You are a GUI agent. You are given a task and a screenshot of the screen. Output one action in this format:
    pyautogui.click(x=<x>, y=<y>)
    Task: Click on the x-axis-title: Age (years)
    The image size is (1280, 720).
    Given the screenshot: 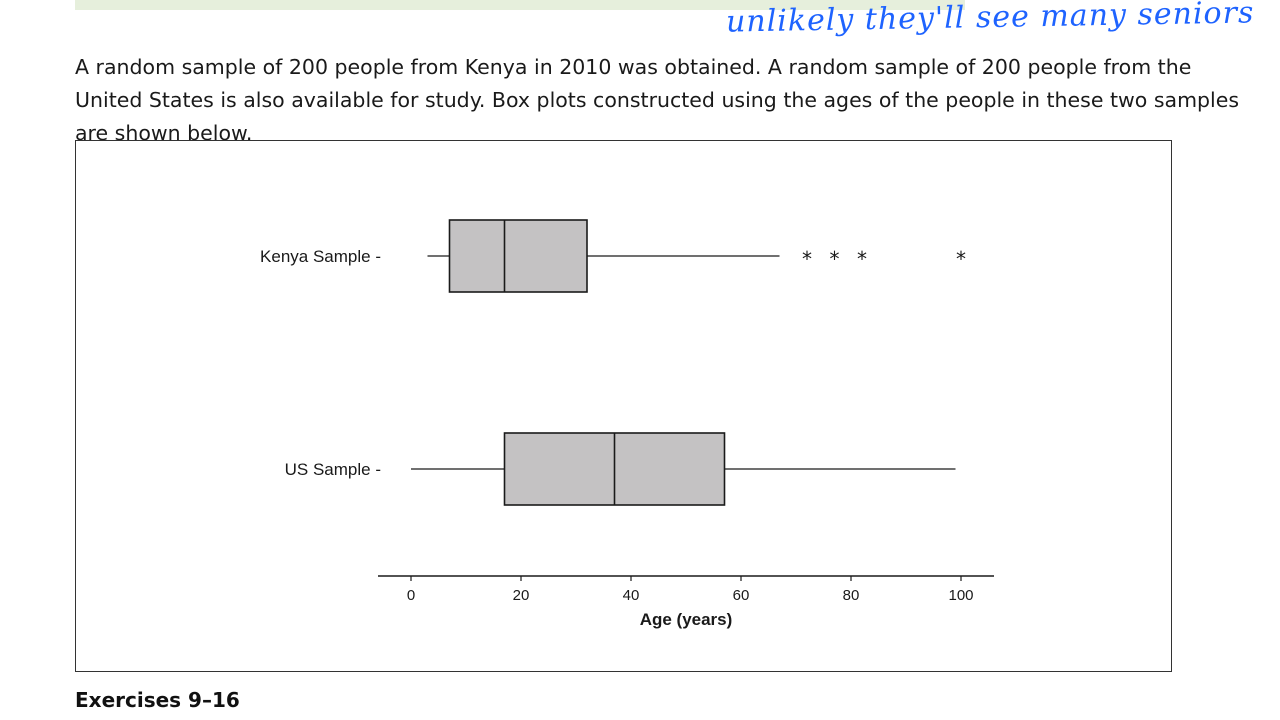 What is the action you would take?
    pyautogui.click(x=686, y=619)
    